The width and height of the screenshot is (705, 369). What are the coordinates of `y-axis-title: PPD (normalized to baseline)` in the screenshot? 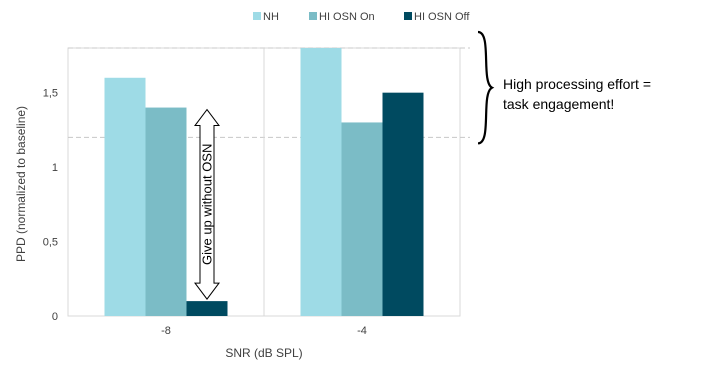 It's located at (21, 184).